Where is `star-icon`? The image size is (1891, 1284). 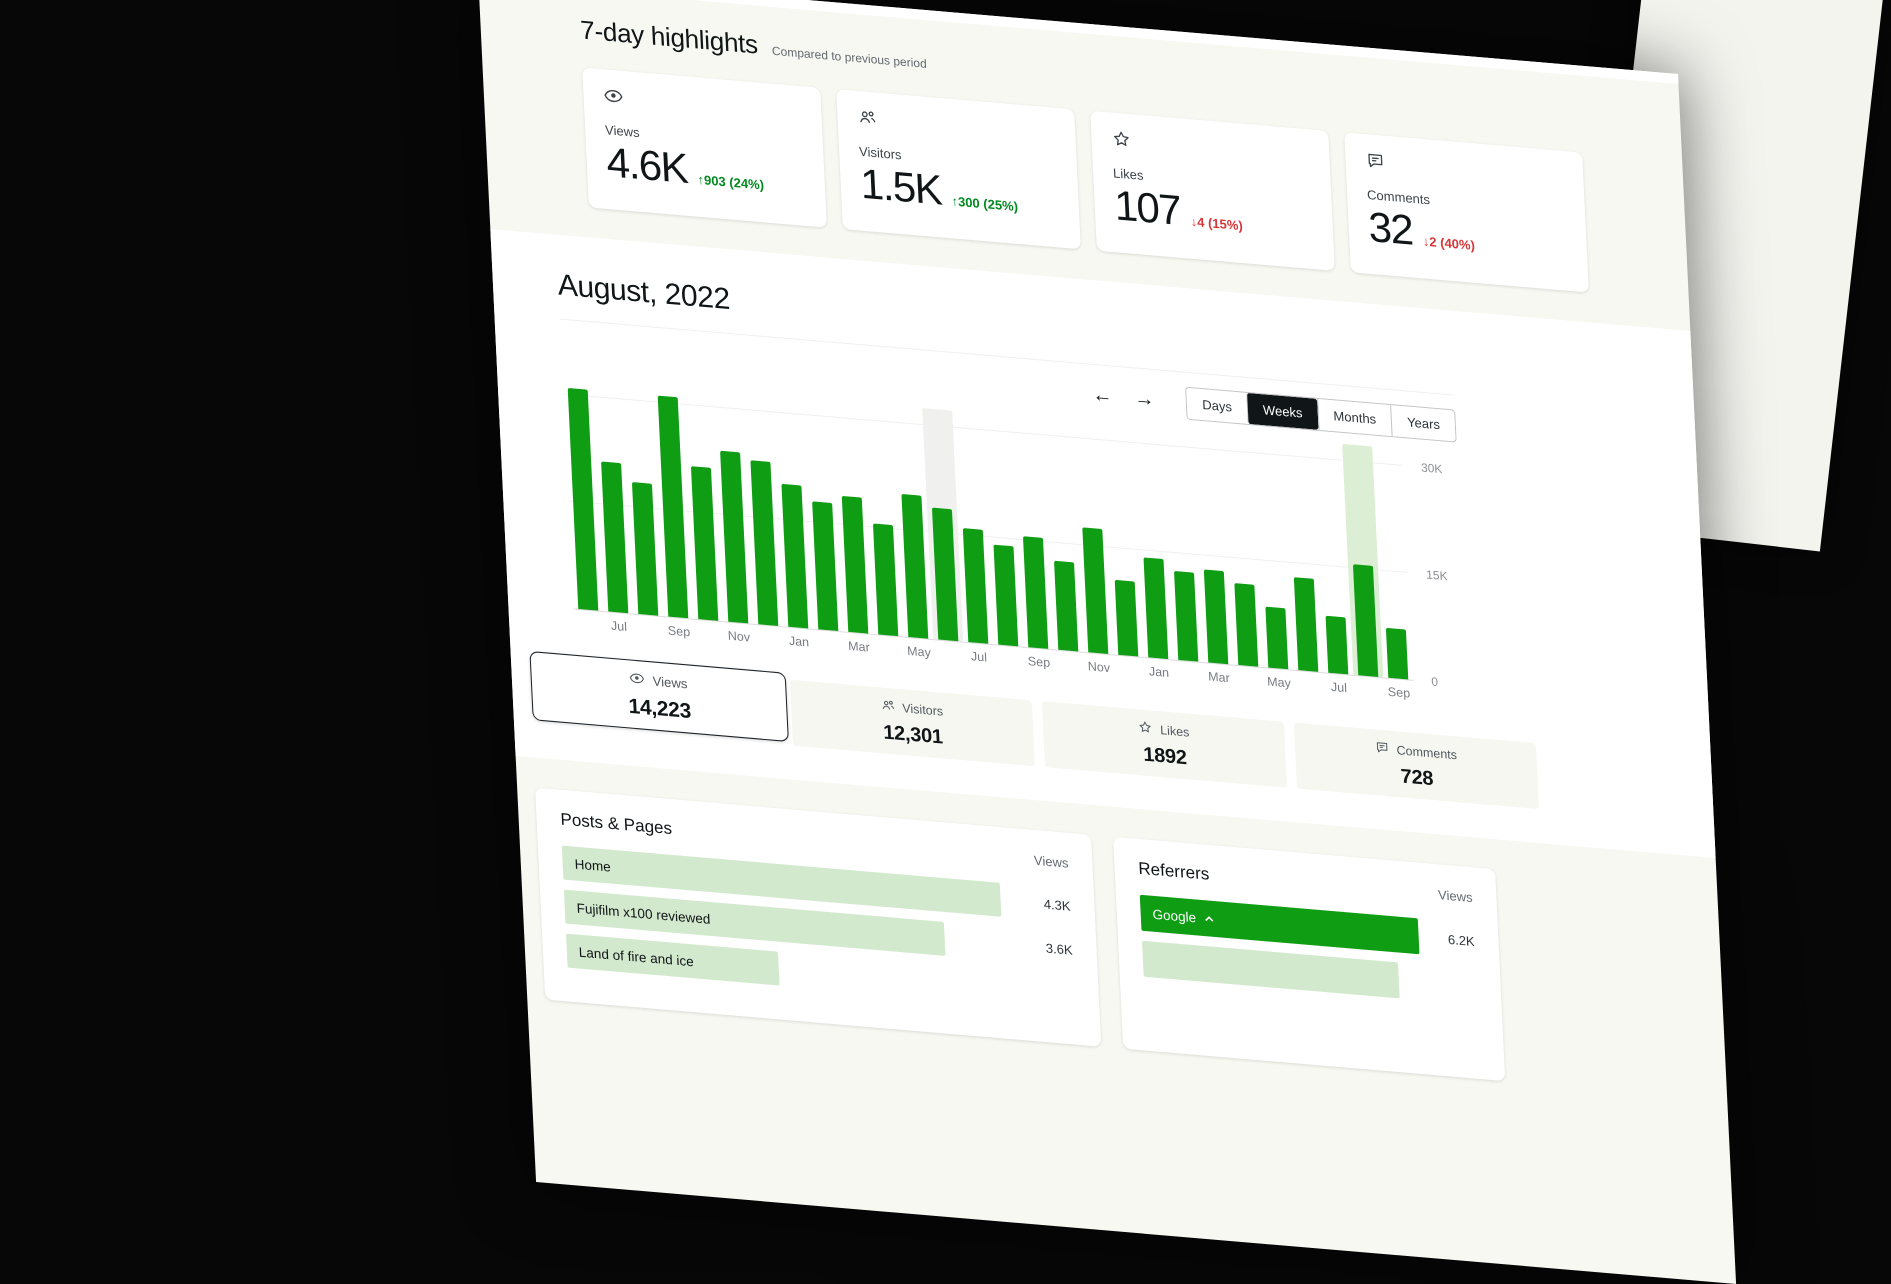 star-icon is located at coordinates (1121, 139).